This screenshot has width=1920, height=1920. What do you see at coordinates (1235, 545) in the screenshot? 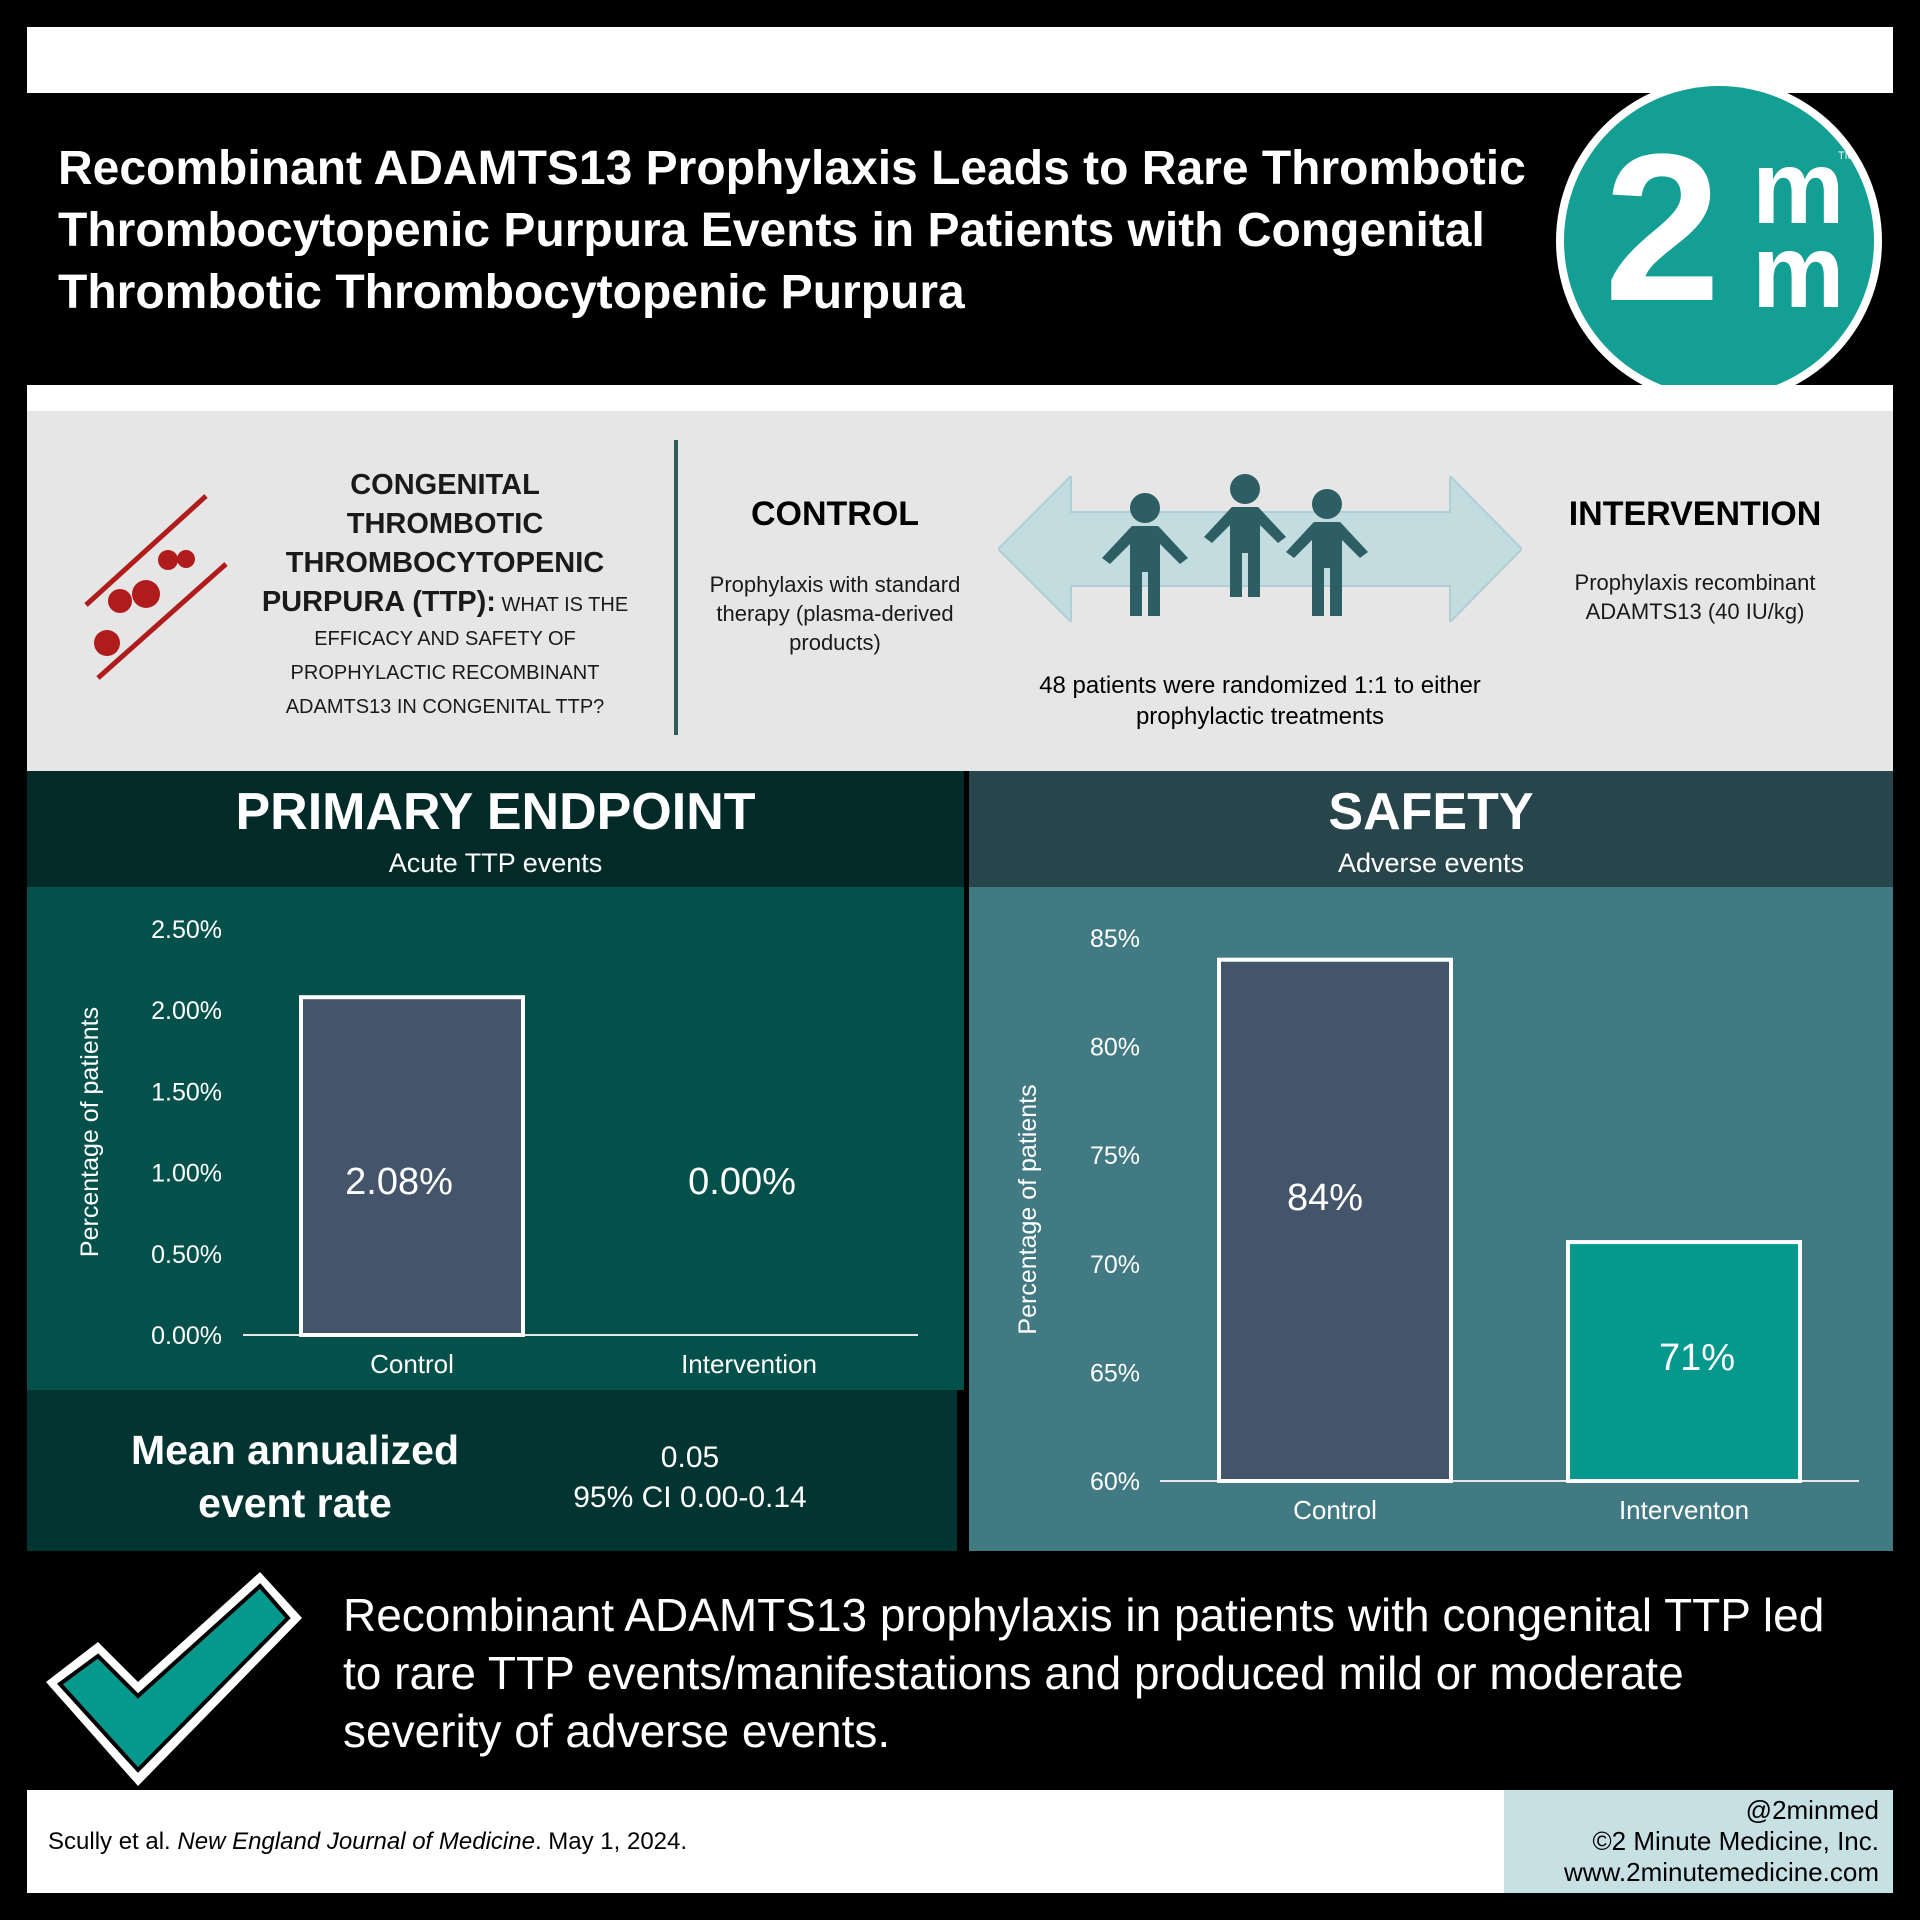
I see `people-icon` at bounding box center [1235, 545].